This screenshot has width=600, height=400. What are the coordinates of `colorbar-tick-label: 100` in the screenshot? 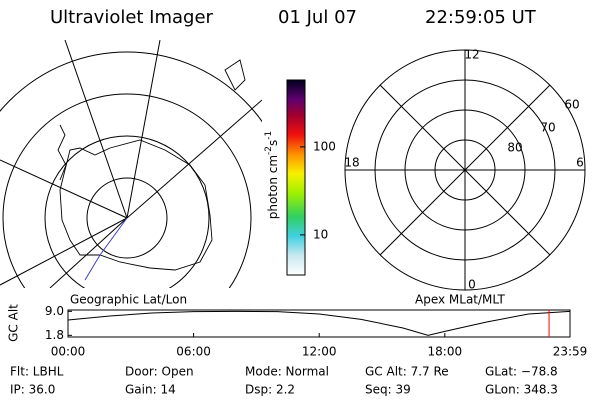 It's located at (324, 146).